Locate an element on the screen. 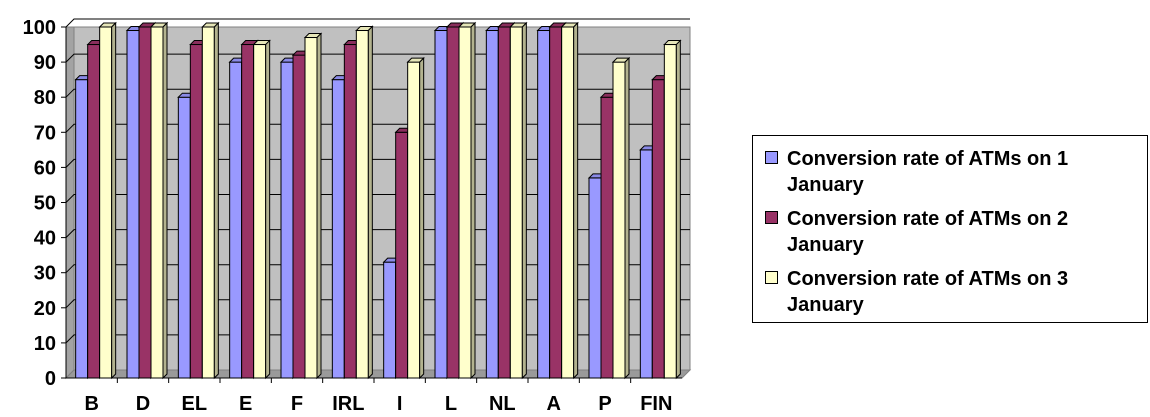 The width and height of the screenshot is (1150, 417). y-tick-label: 90 is located at coordinates (45, 63).